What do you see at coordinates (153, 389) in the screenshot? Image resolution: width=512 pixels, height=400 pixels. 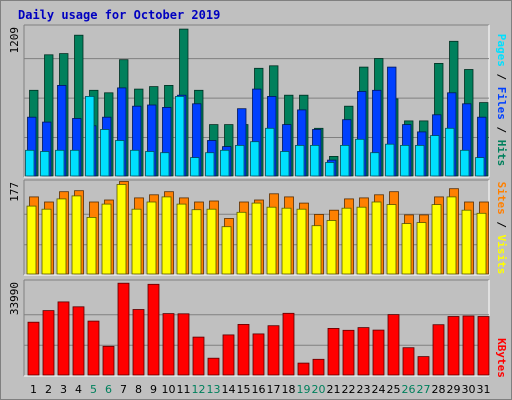 I see `x-tick-label-day-9: 9` at bounding box center [153, 389].